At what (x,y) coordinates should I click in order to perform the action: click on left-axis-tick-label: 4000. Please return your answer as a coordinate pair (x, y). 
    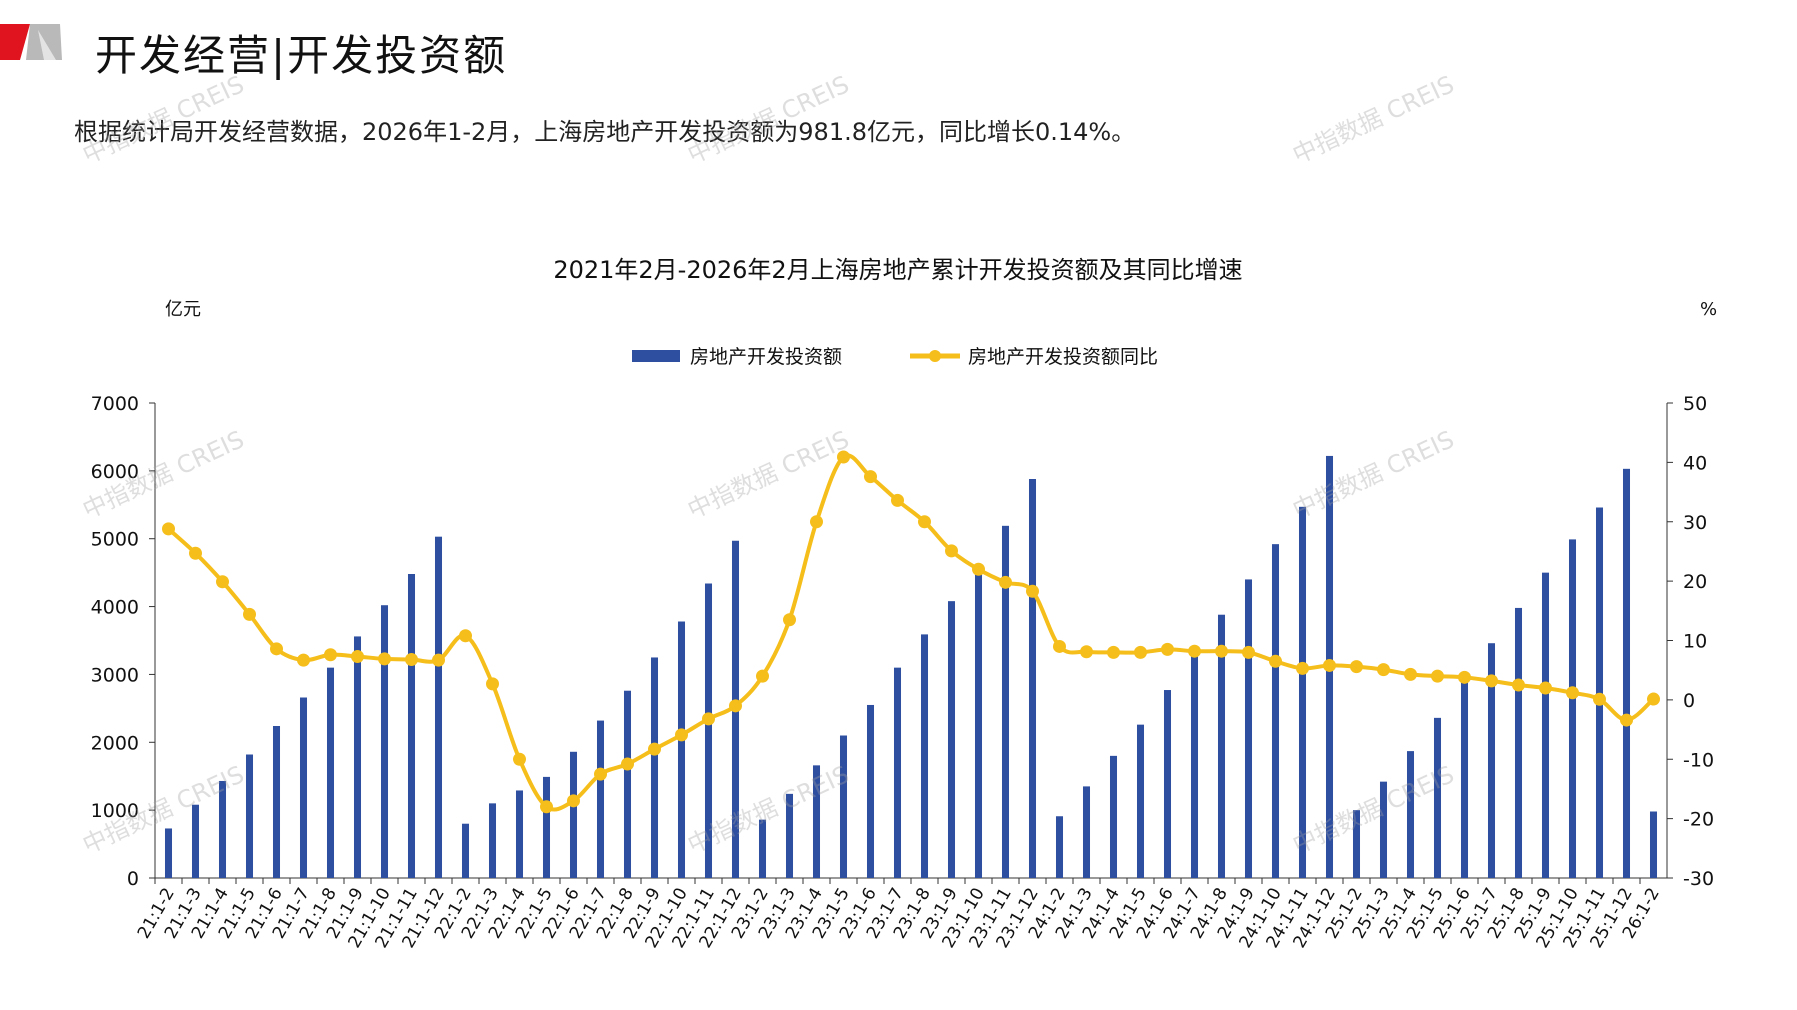
    Looking at the image, I should click on (115, 608).